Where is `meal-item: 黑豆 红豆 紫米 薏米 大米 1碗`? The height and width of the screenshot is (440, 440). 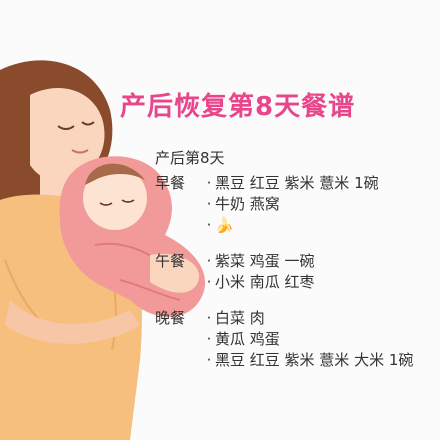
meal-item: 黑豆 红豆 紫米 薏米 大米 1碗 is located at coordinates (314, 360).